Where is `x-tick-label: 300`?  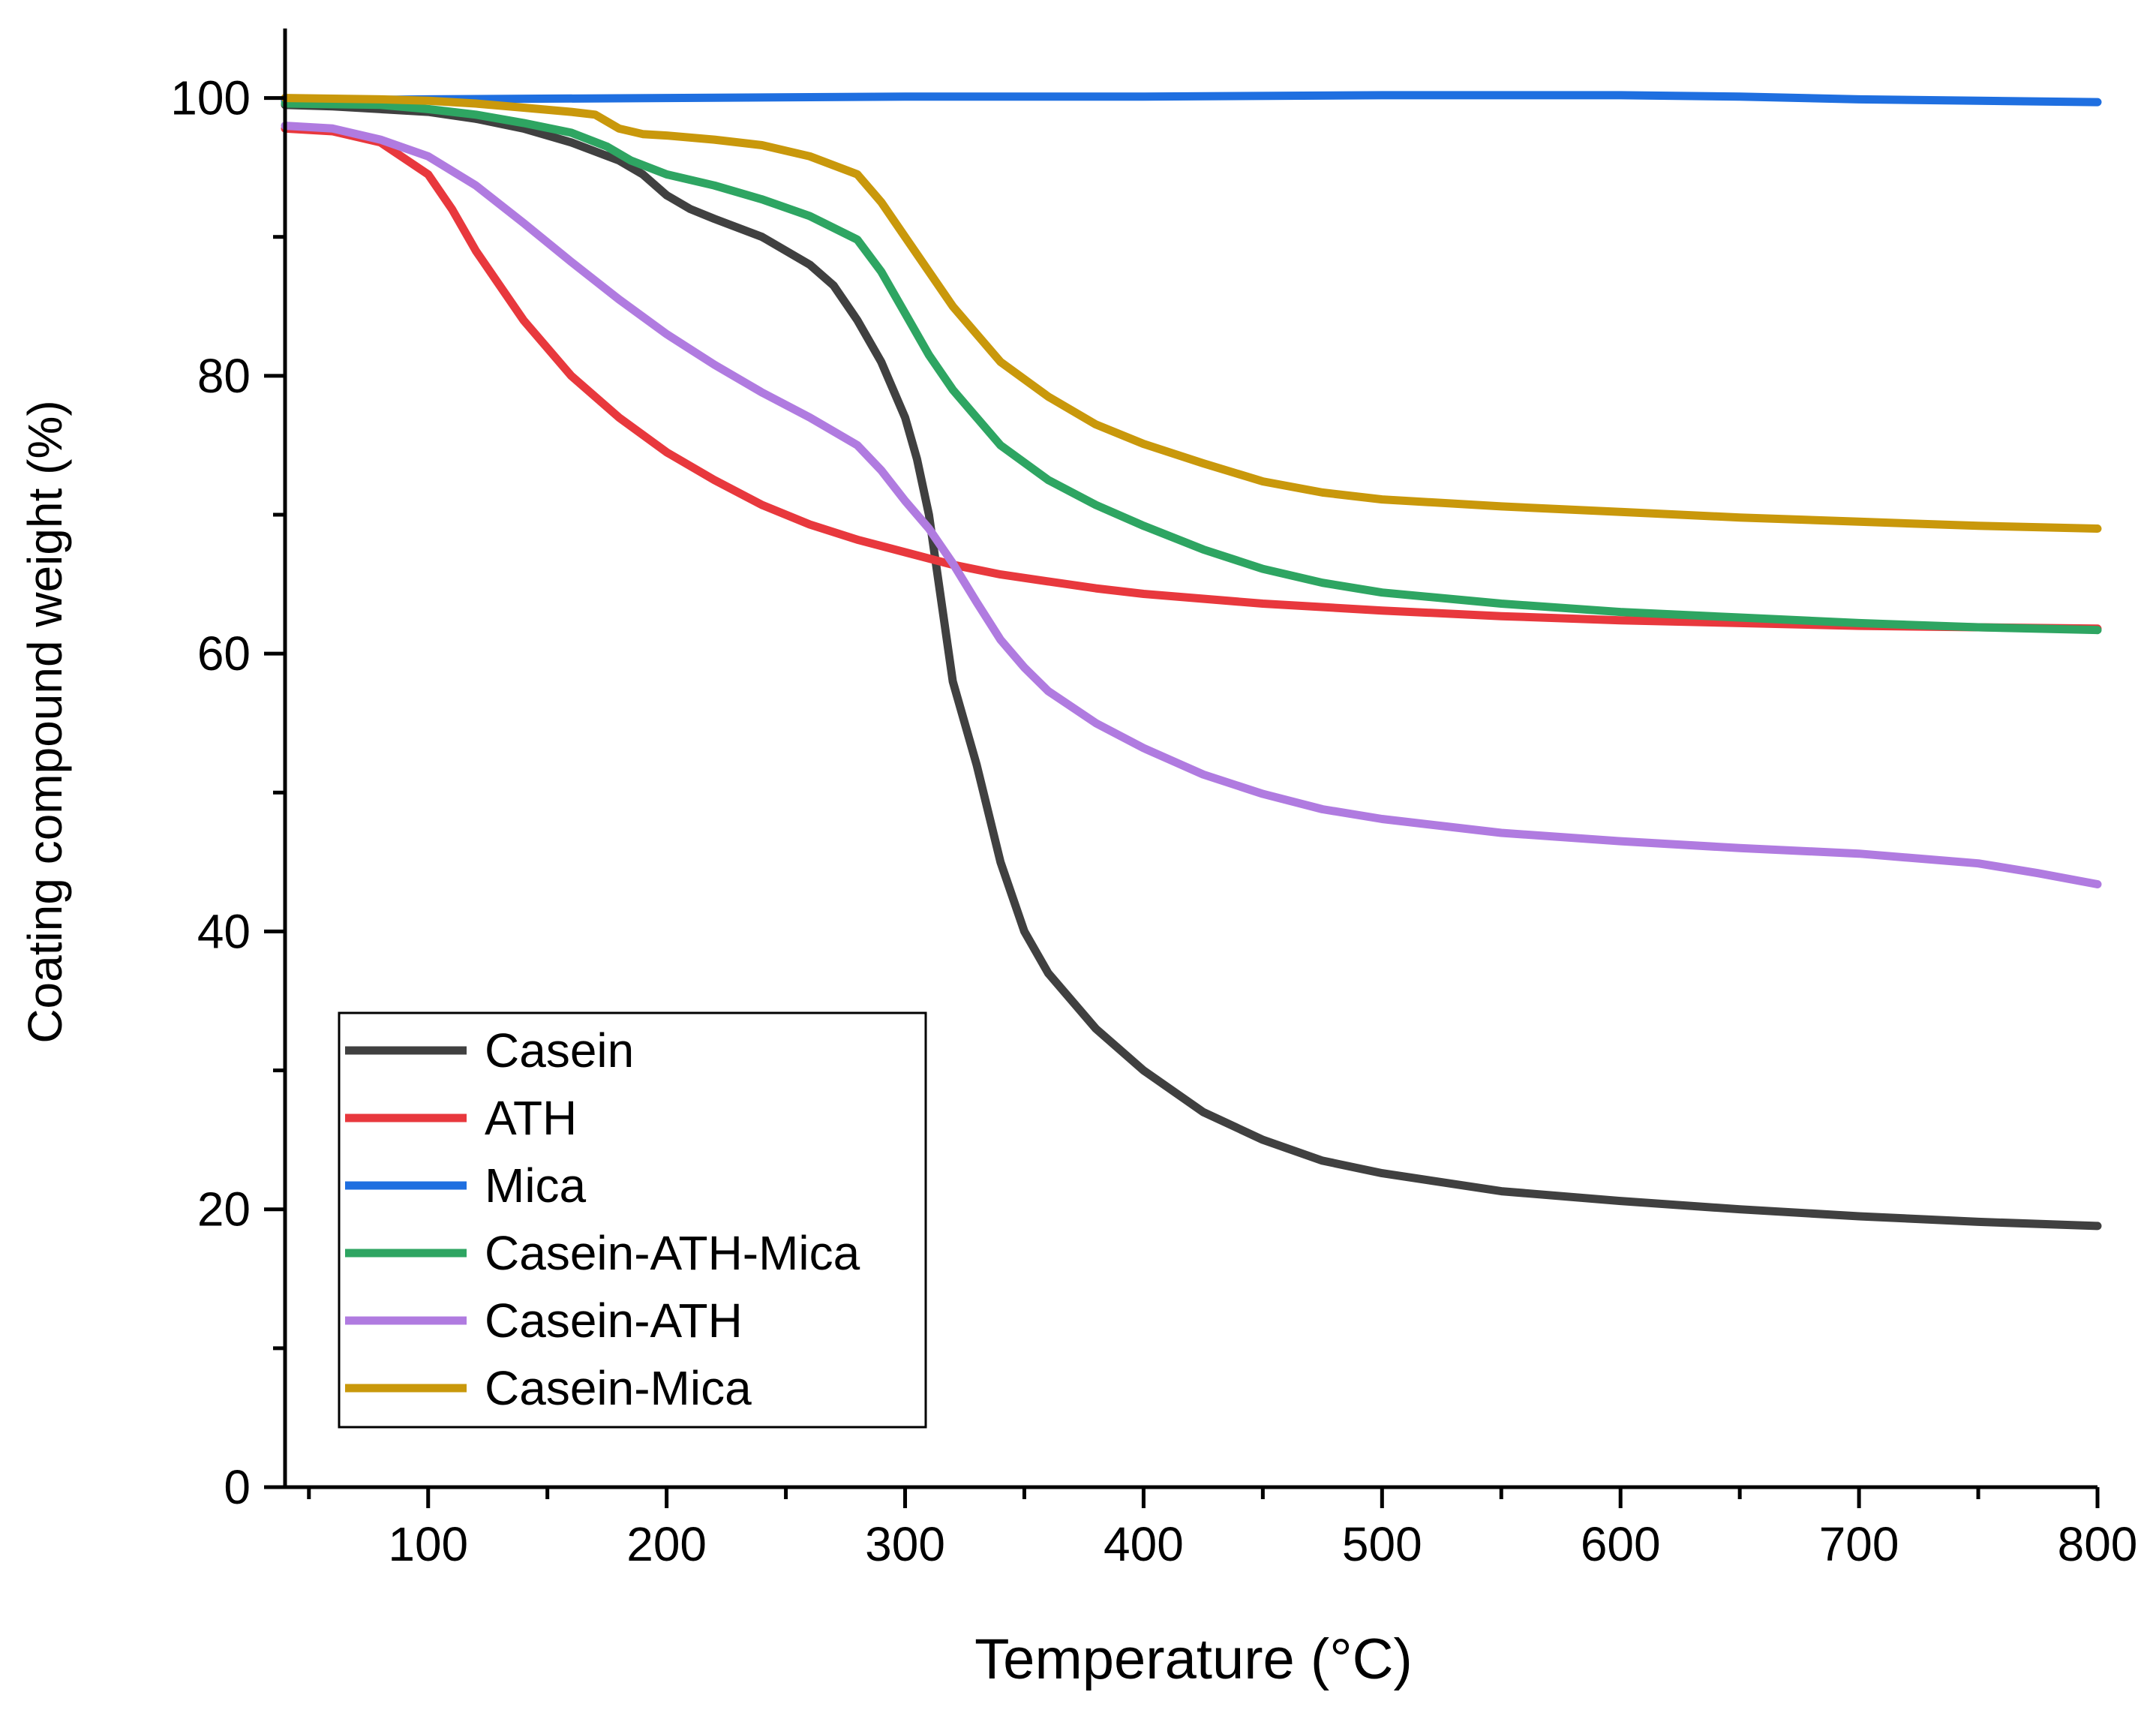
x-tick-label: 300 is located at coordinates (905, 1544).